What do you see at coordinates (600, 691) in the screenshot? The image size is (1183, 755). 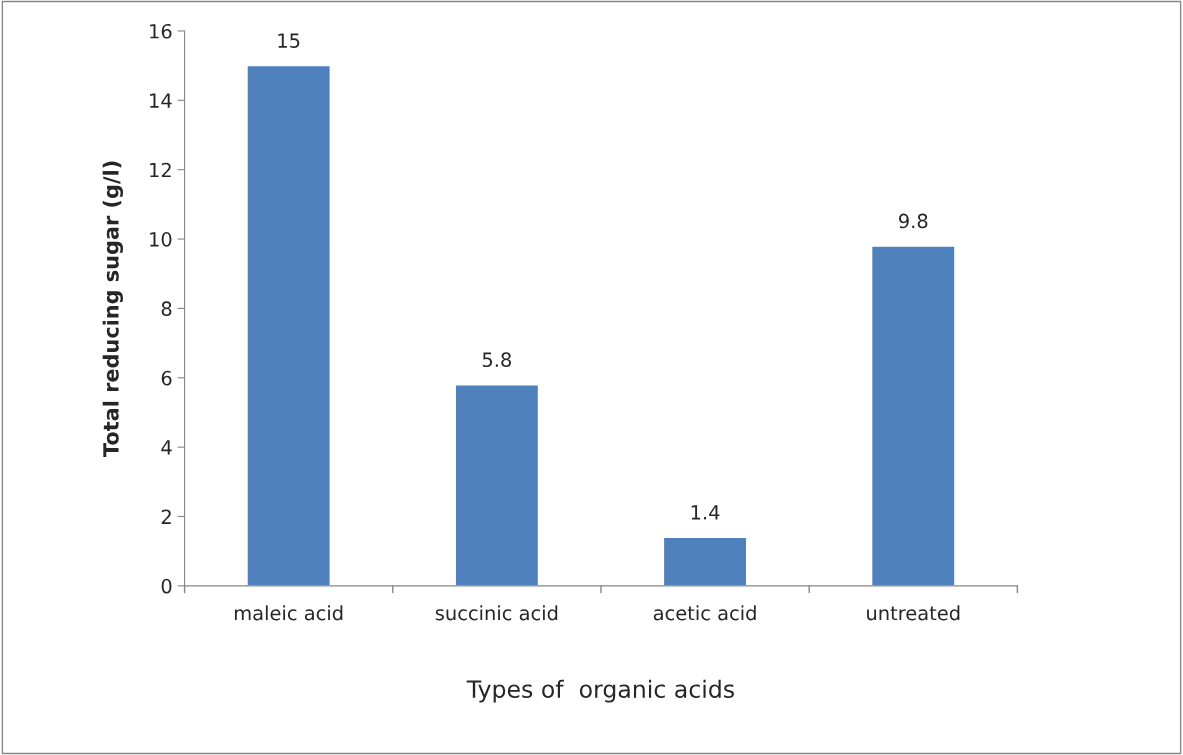 I see `x-axis-title: Types of organic acids` at bounding box center [600, 691].